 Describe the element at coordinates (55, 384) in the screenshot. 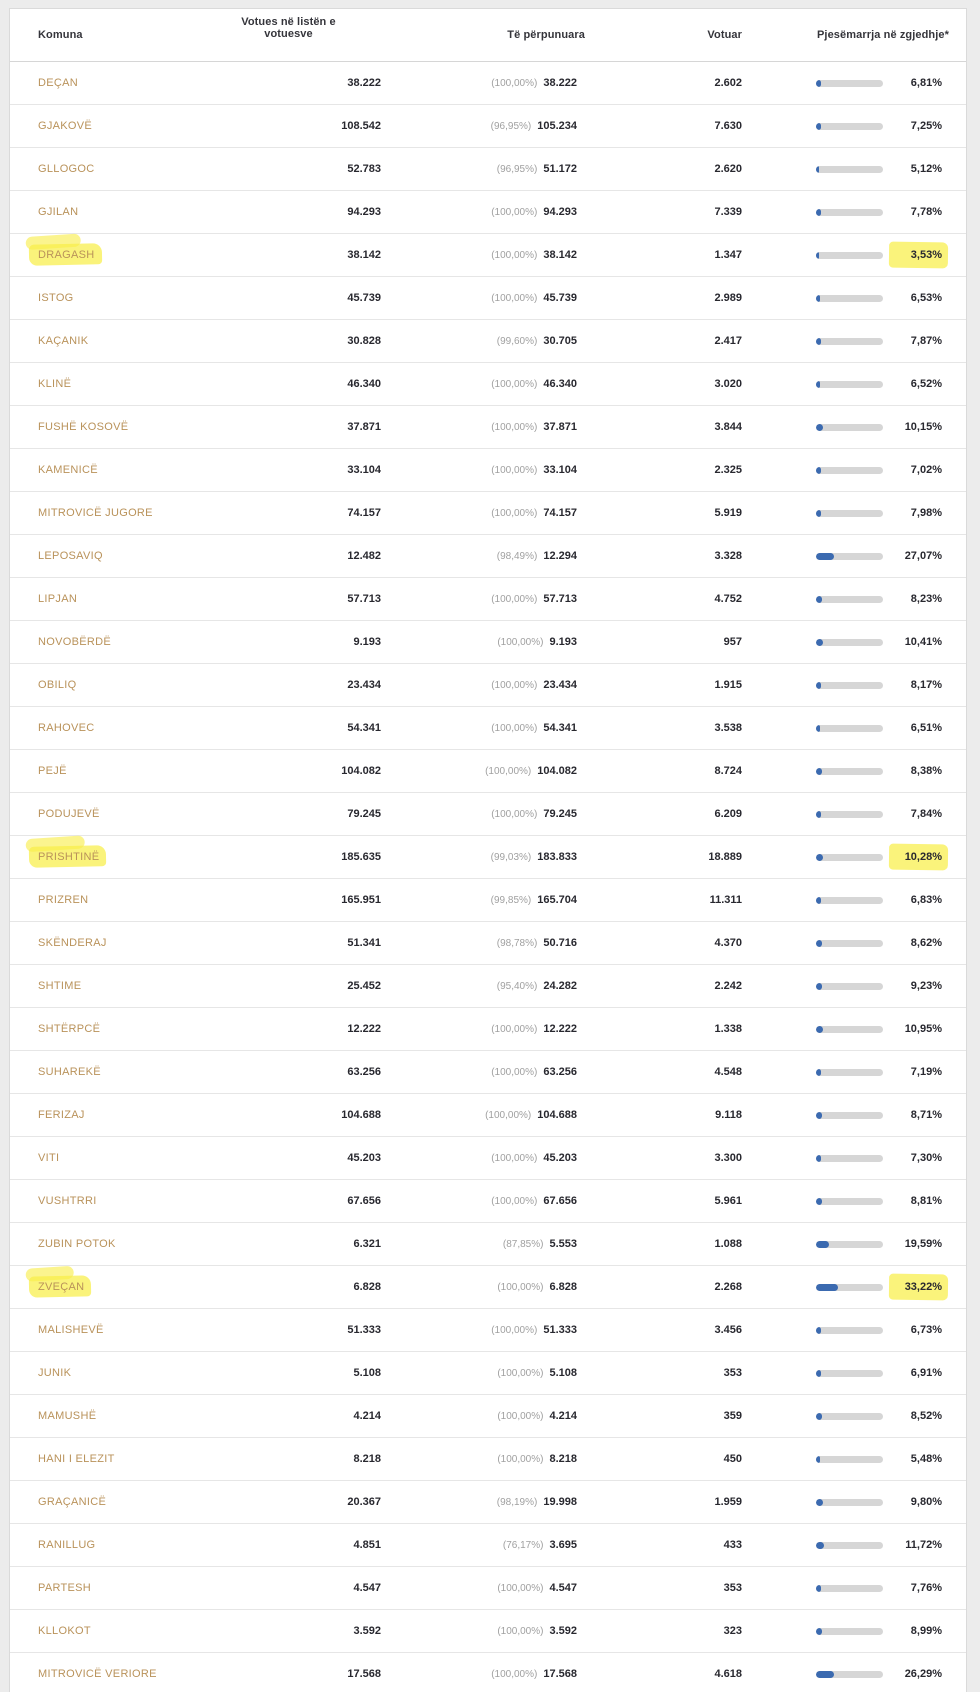

I see `municipality-link: KLINË` at that location.